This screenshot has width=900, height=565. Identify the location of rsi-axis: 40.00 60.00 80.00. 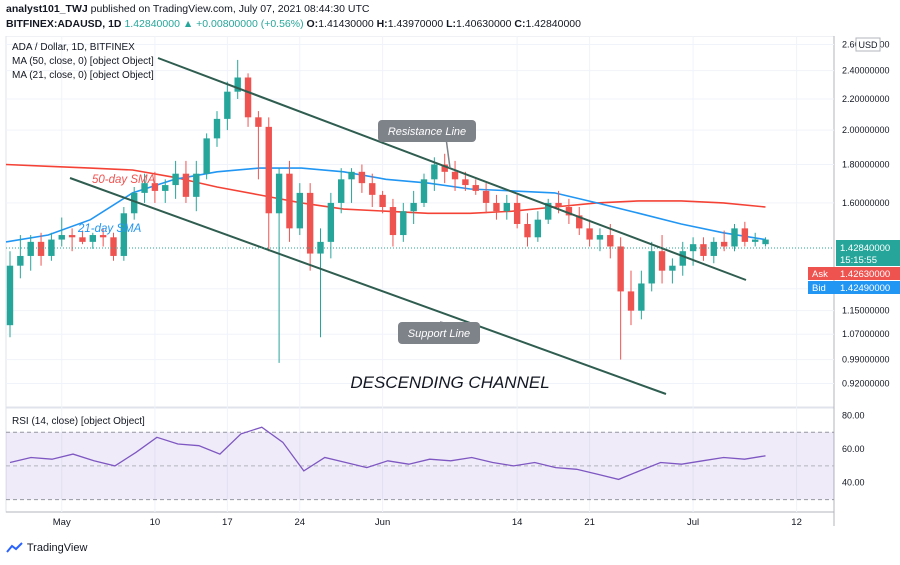
(853, 448).